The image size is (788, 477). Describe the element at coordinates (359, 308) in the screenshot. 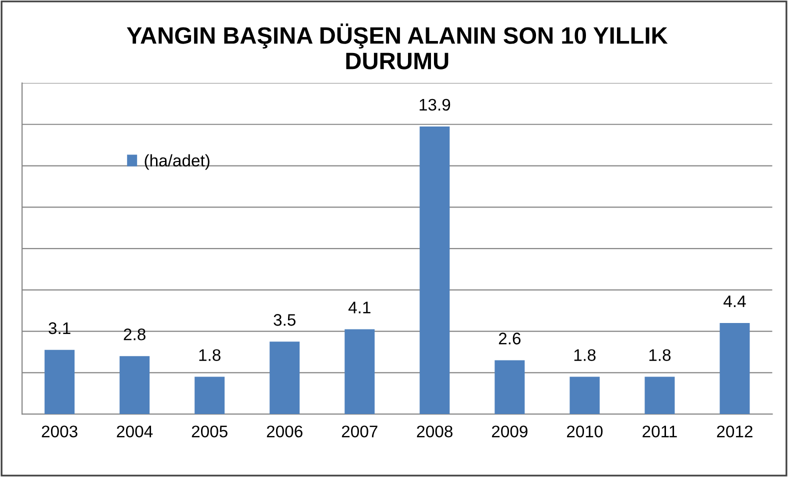

I see `data-label: 4.1` at that location.